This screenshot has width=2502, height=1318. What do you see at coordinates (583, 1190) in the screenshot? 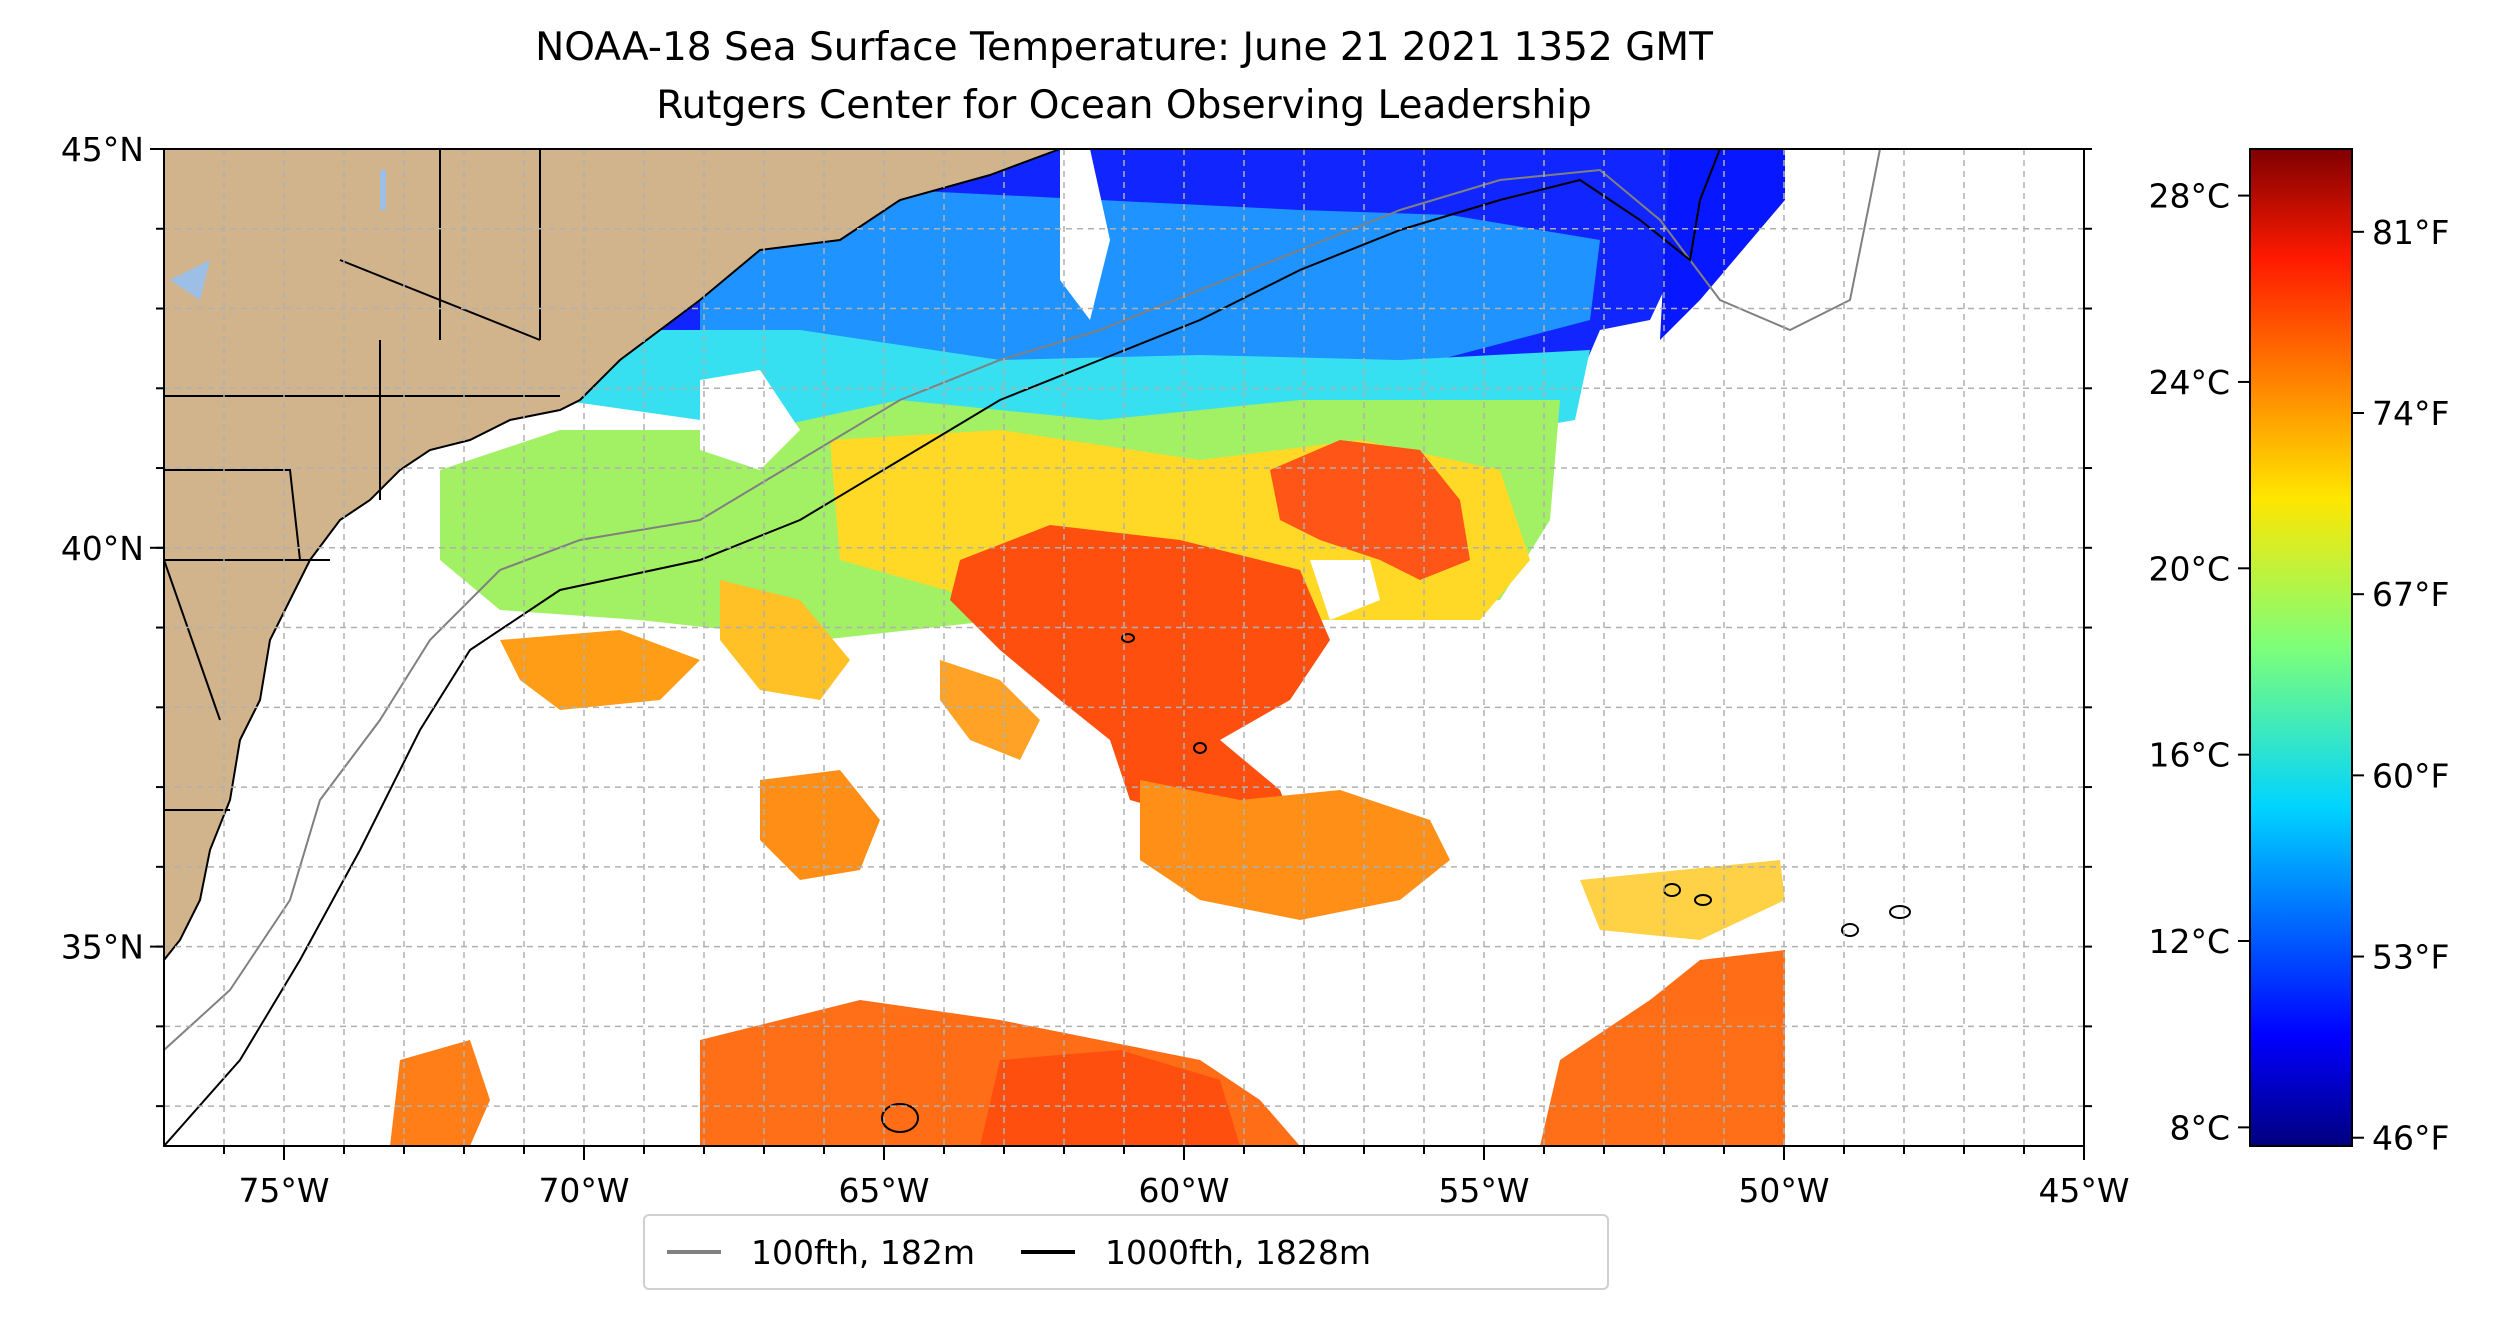
I see `x-tick-label: 70°W` at bounding box center [583, 1190].